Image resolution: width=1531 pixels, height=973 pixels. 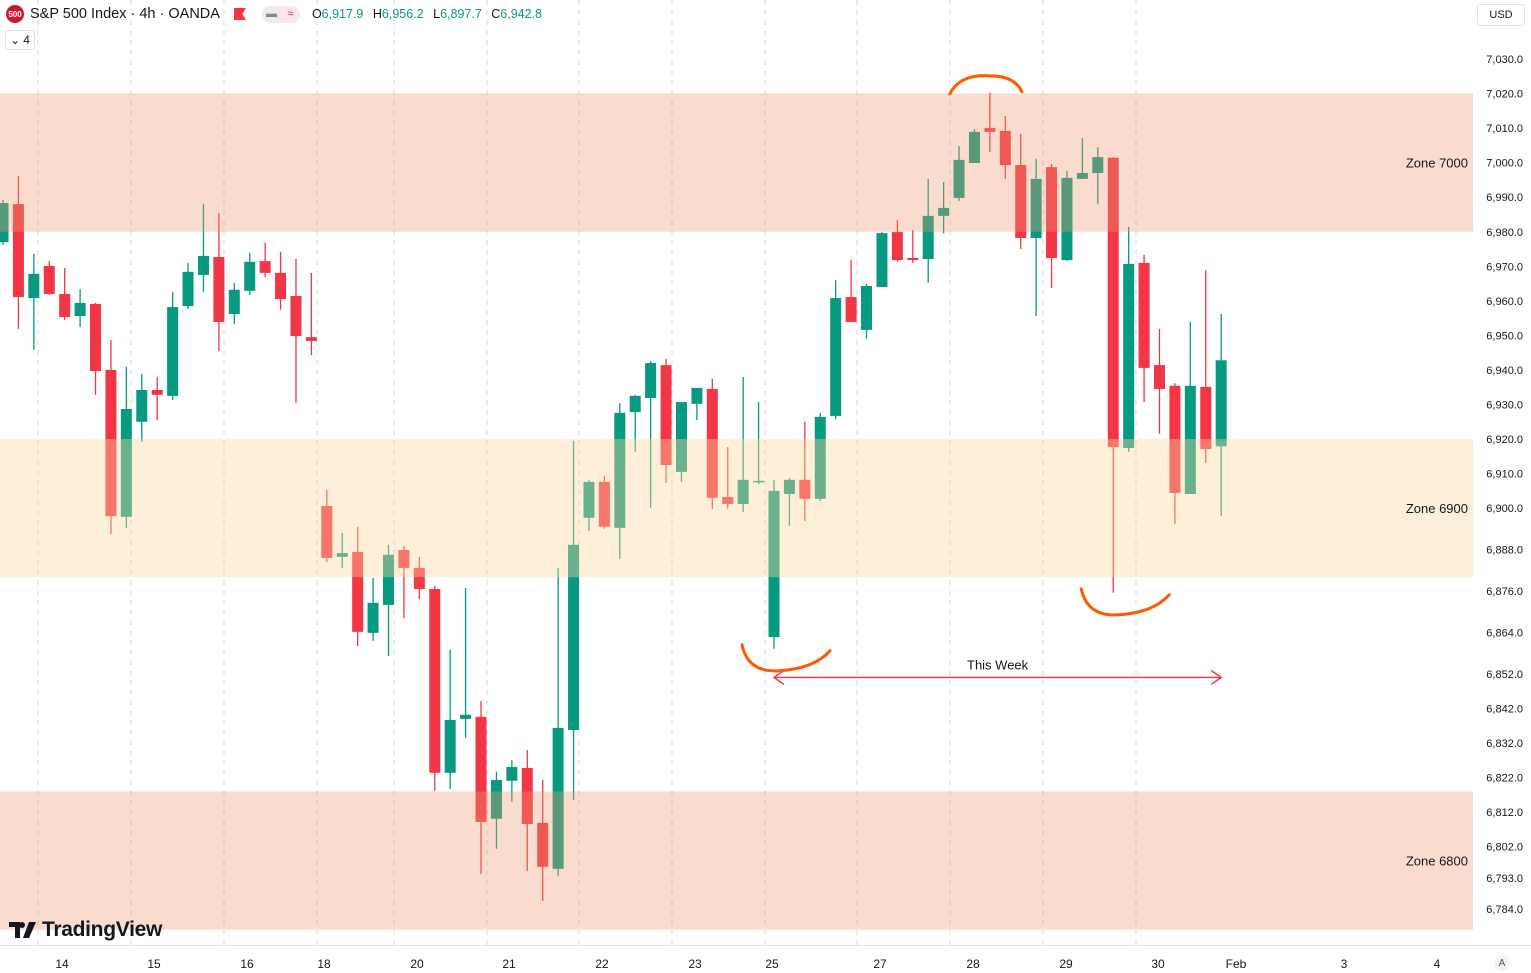 I want to click on approx-icon: ≈, so click(x=290, y=14).